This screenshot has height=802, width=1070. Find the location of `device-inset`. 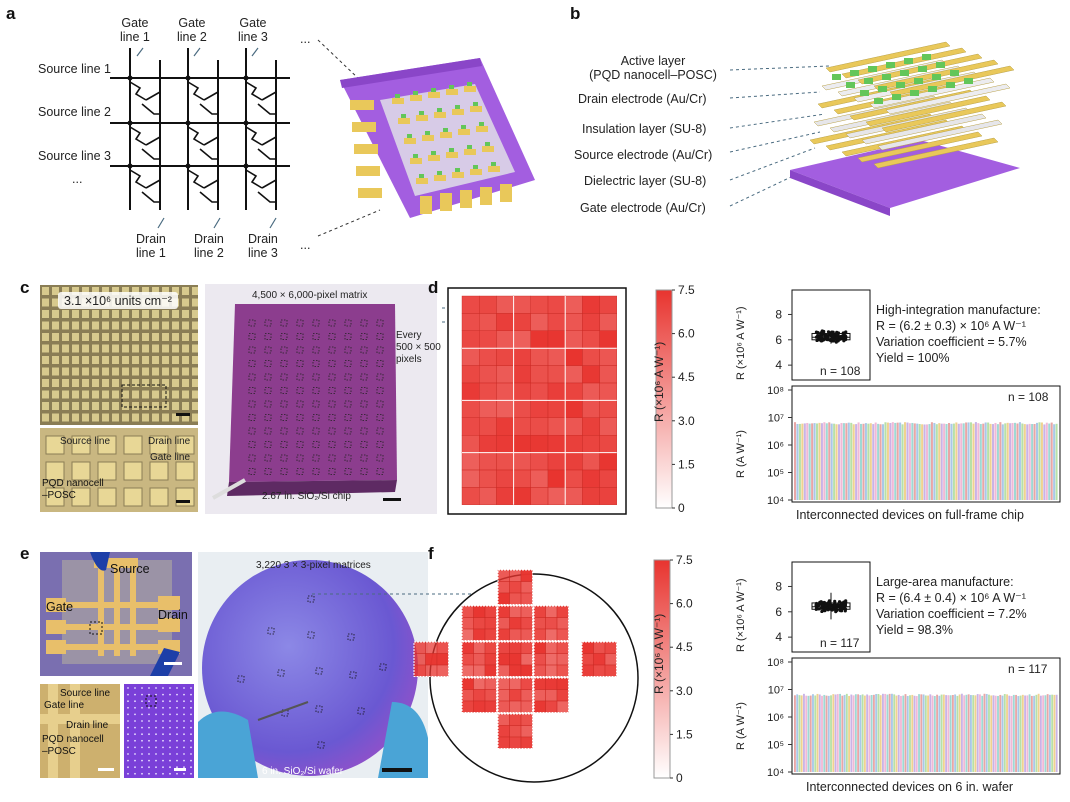

device-inset is located at coordinates (80, 731).